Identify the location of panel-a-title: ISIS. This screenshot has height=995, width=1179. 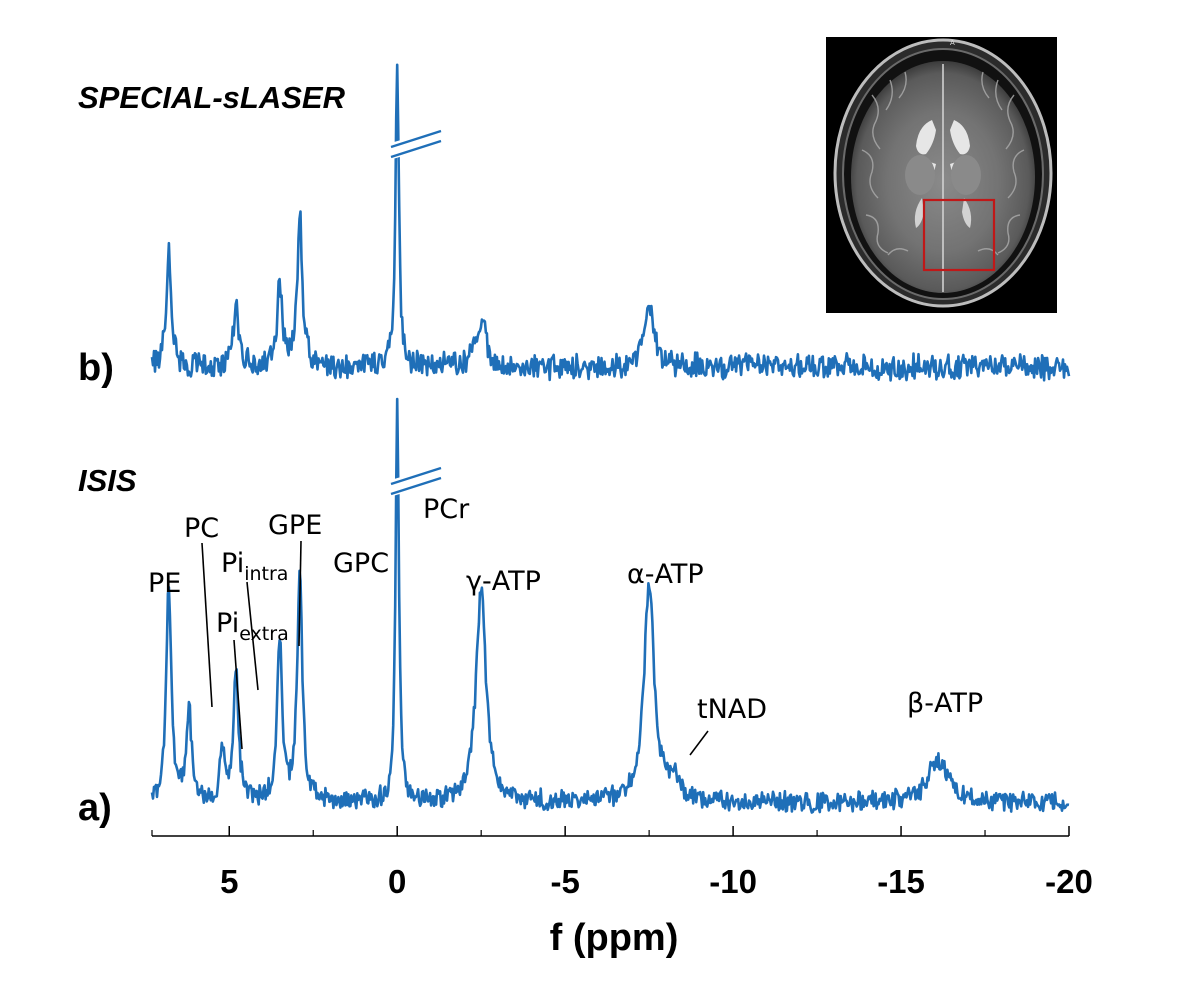
(107, 480).